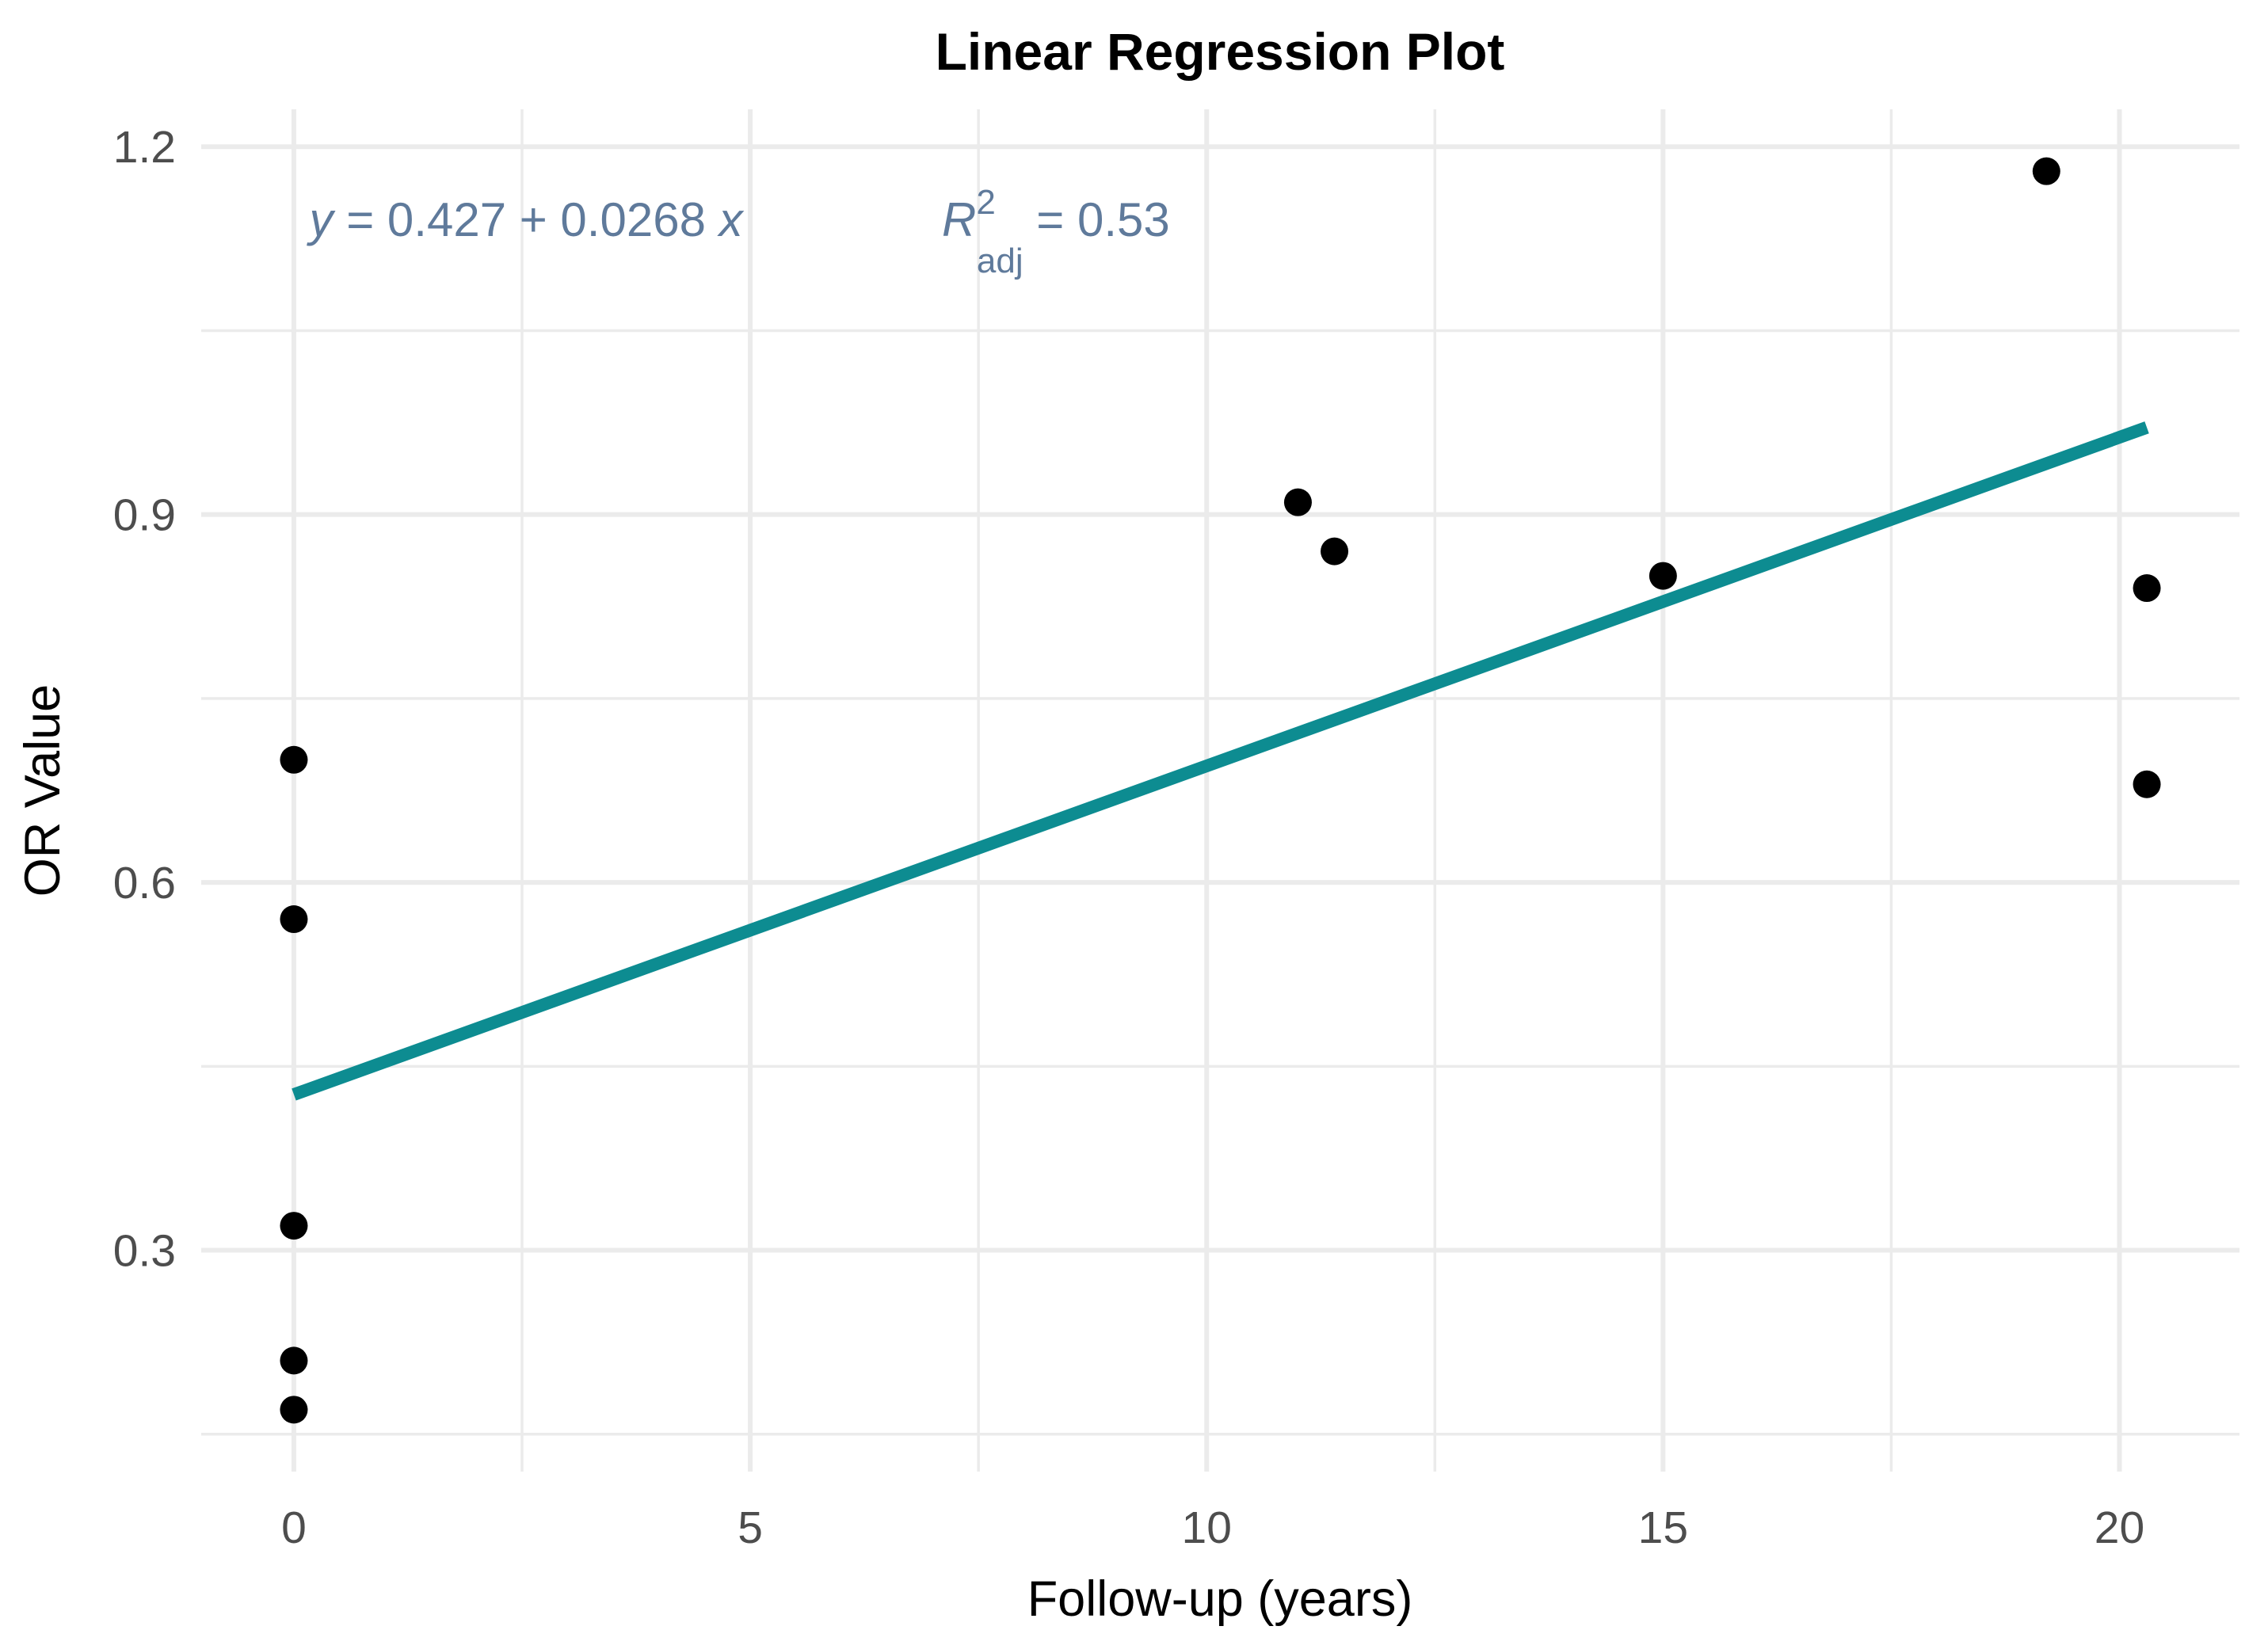 This screenshot has height=1649, width=2268. I want to click on x-tick-label: 0, so click(294, 1528).